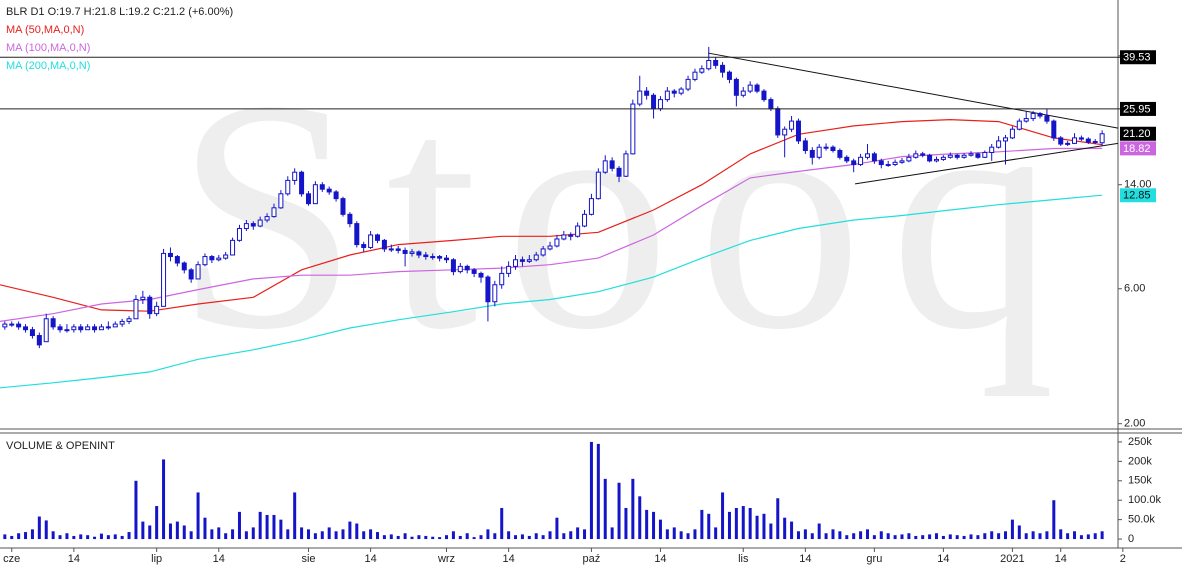  I want to click on y-tick-label: 0, so click(1131, 539).